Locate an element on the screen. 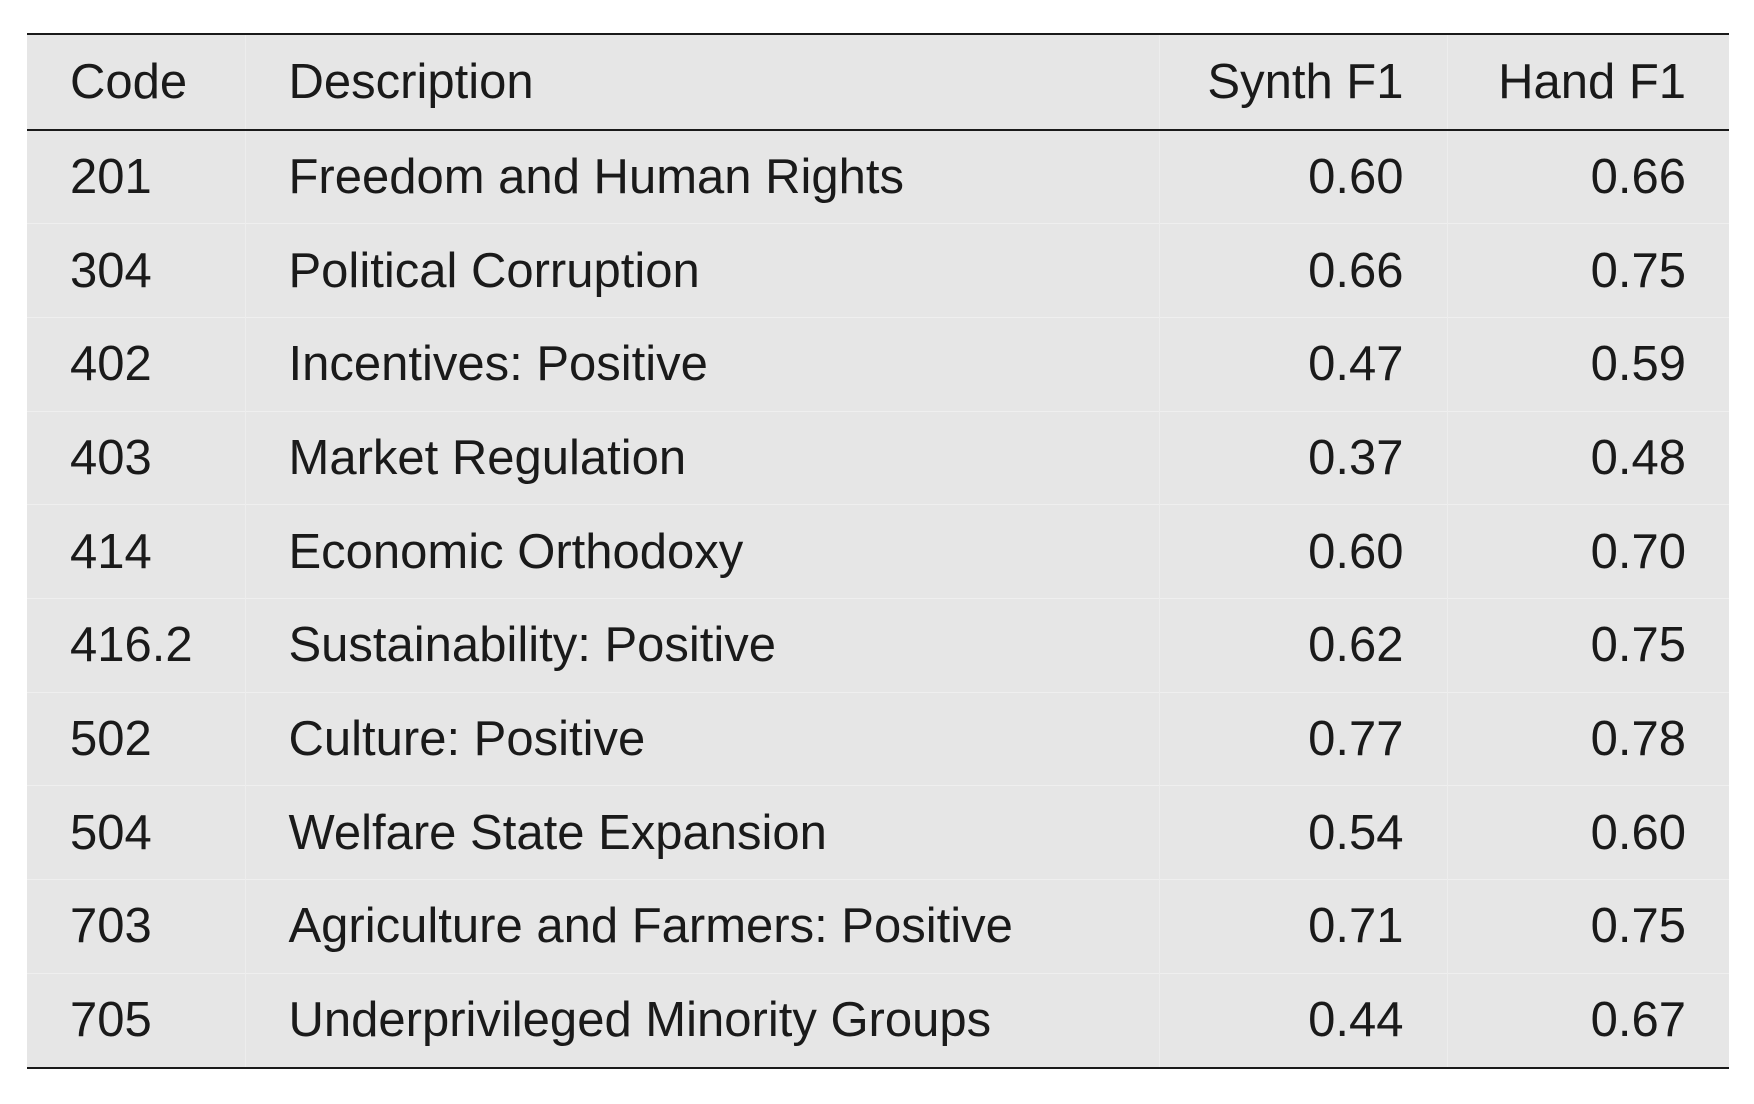  cell-hand-f1: 0.70 is located at coordinates (1638, 551).